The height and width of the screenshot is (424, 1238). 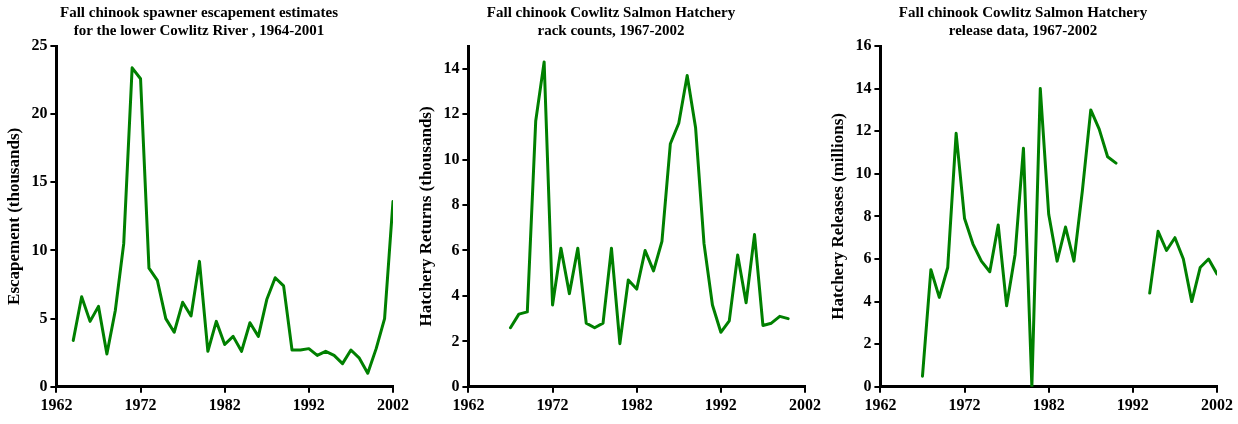 I want to click on y-tick-label: 15, so click(x=39, y=181).